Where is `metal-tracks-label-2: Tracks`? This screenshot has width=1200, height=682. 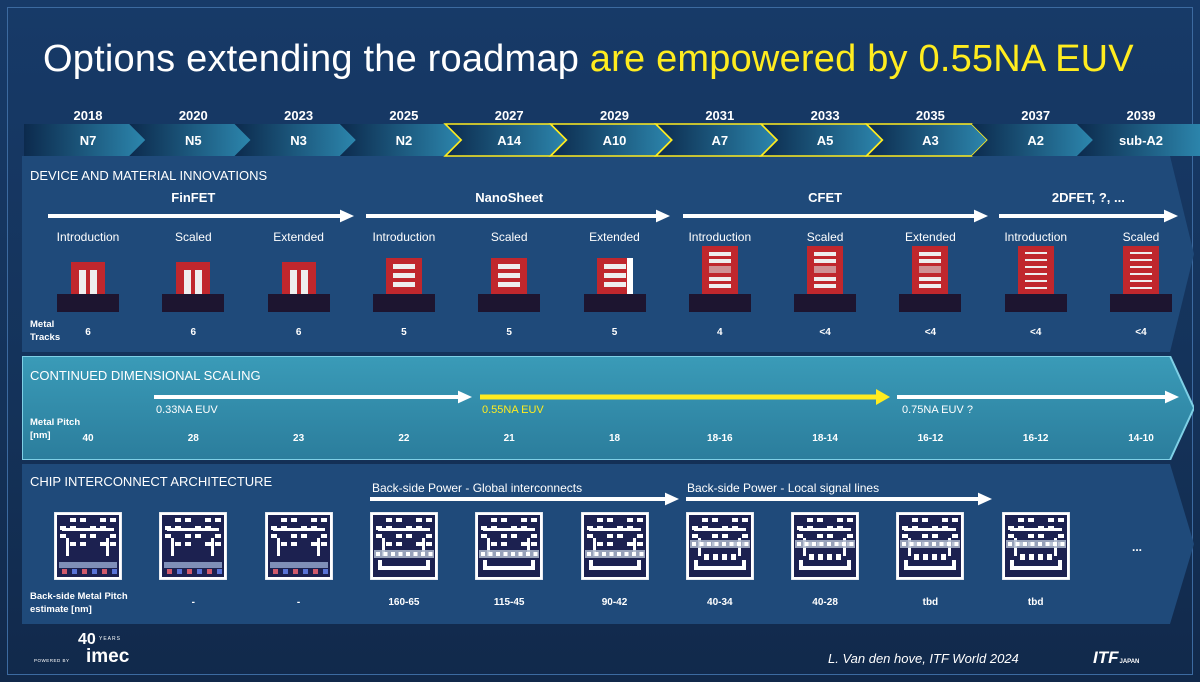 metal-tracks-label-2: Tracks is located at coordinates (45, 337).